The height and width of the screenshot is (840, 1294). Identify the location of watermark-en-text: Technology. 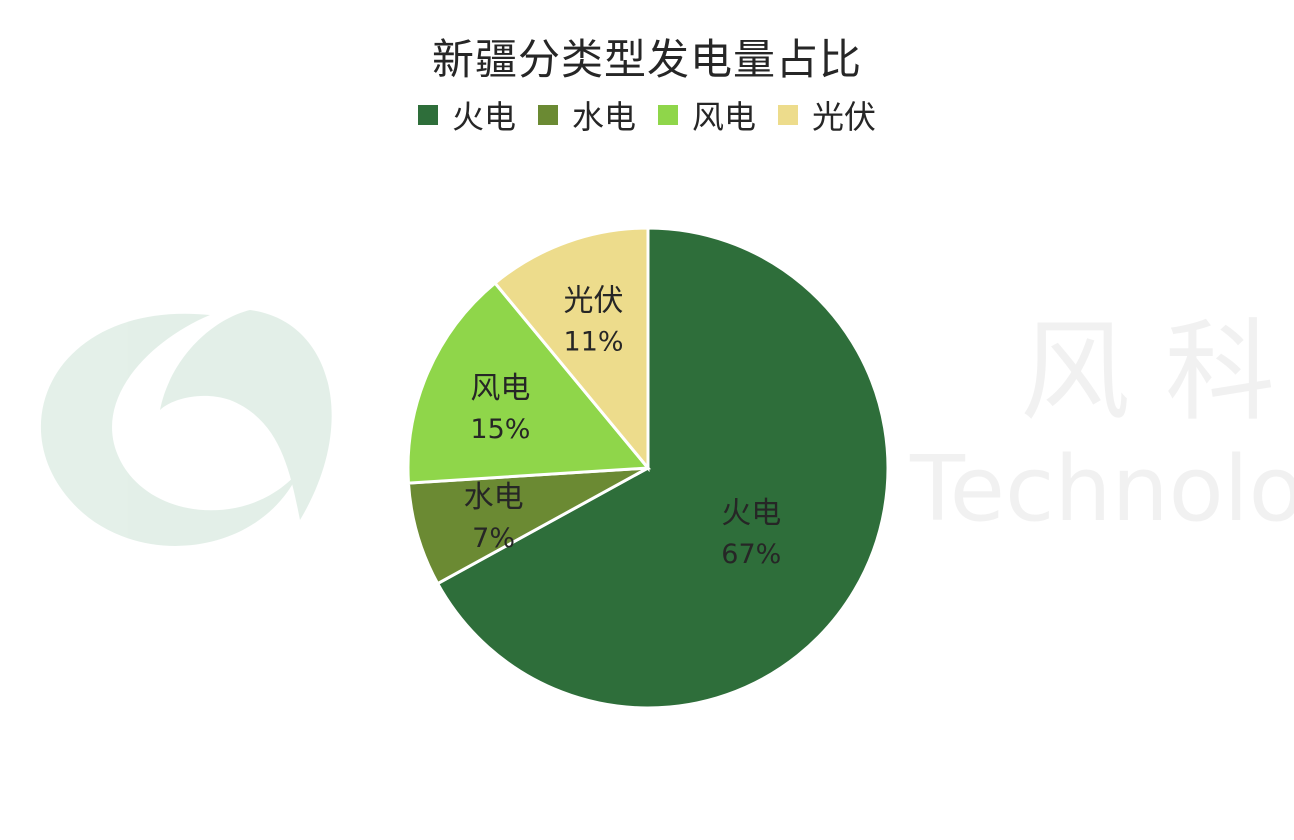
(1101, 489).